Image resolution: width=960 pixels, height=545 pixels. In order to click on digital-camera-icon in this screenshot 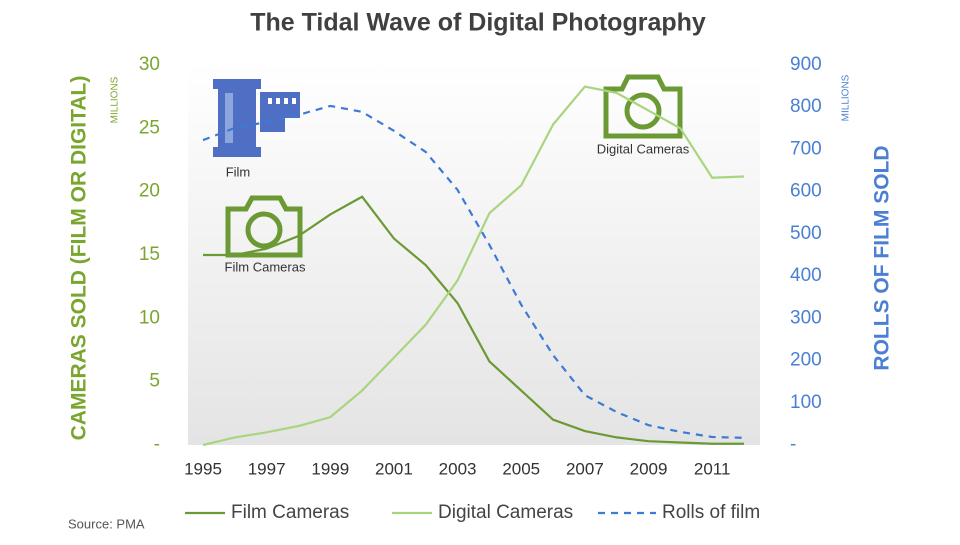, I will do `click(643, 106)`.